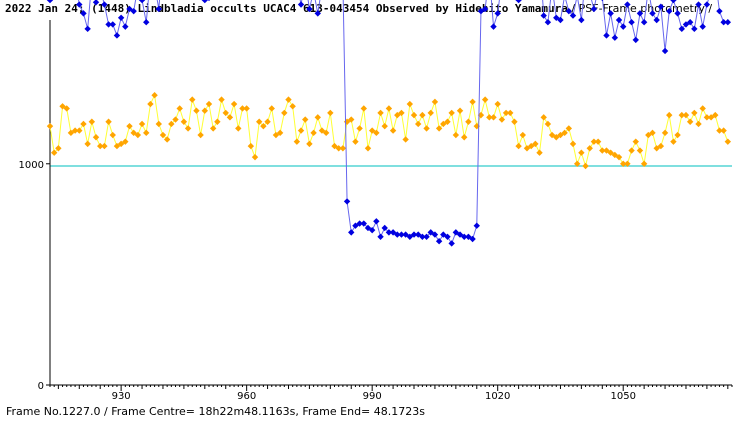 This screenshot has height=425, width=740. Describe the element at coordinates (246, 396) in the screenshot. I see `x-tick-label: 960` at that location.